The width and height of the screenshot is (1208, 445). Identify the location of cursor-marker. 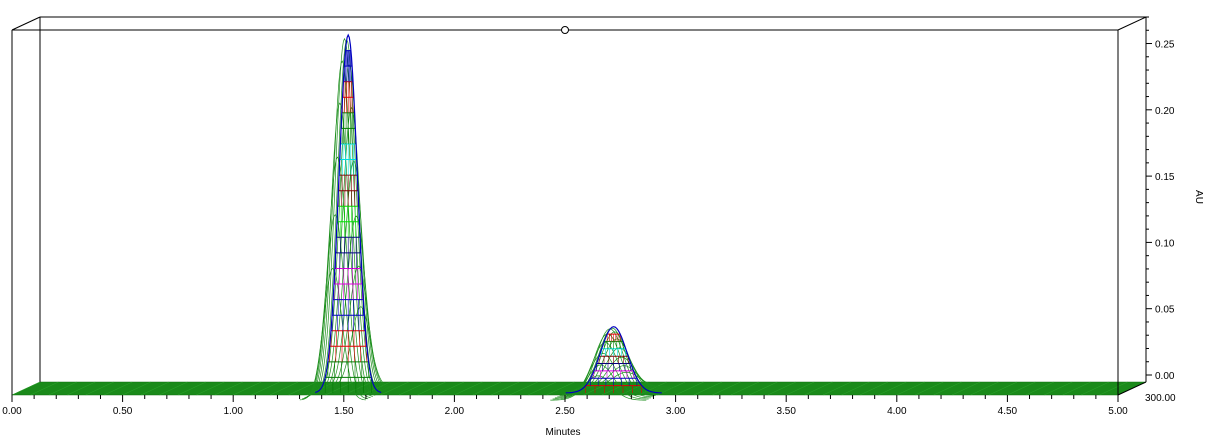
(565, 30).